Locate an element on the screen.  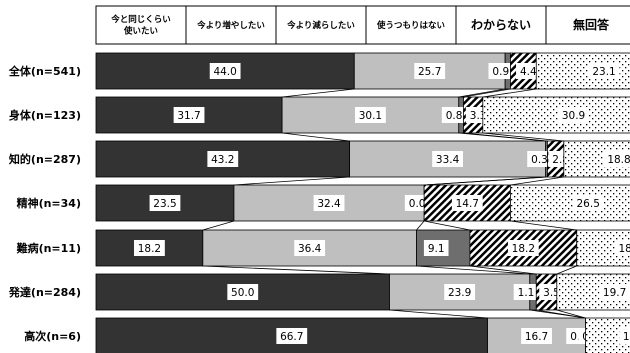
data-label: 23.9 is located at coordinates (460, 292).